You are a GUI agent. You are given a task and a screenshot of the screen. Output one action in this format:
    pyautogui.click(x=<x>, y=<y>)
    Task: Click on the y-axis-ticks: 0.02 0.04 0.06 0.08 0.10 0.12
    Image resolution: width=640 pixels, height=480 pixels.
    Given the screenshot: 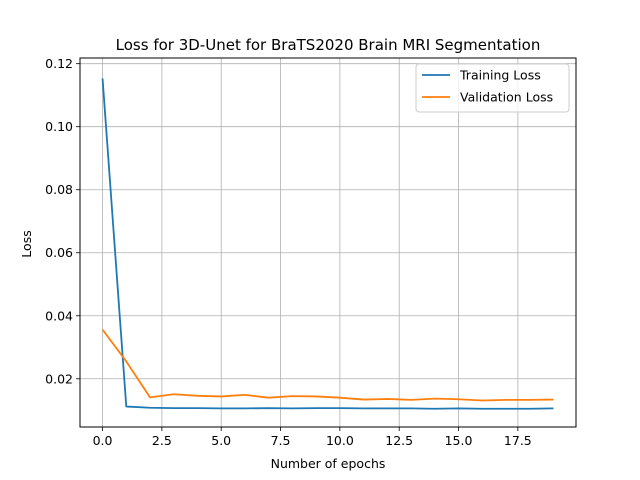 What is the action you would take?
    pyautogui.click(x=62, y=221)
    